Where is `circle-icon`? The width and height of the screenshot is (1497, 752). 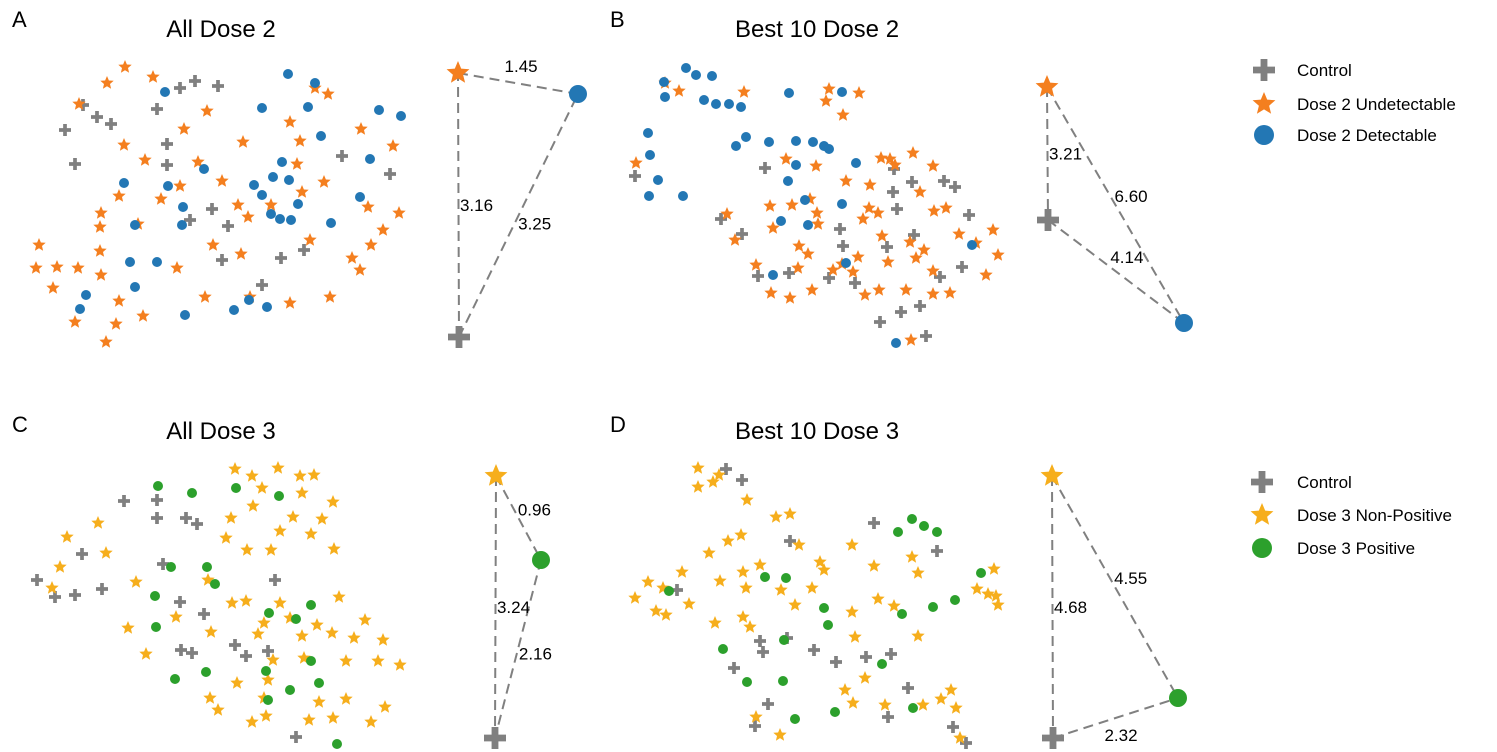
circle-icon is located at coordinates (1264, 135).